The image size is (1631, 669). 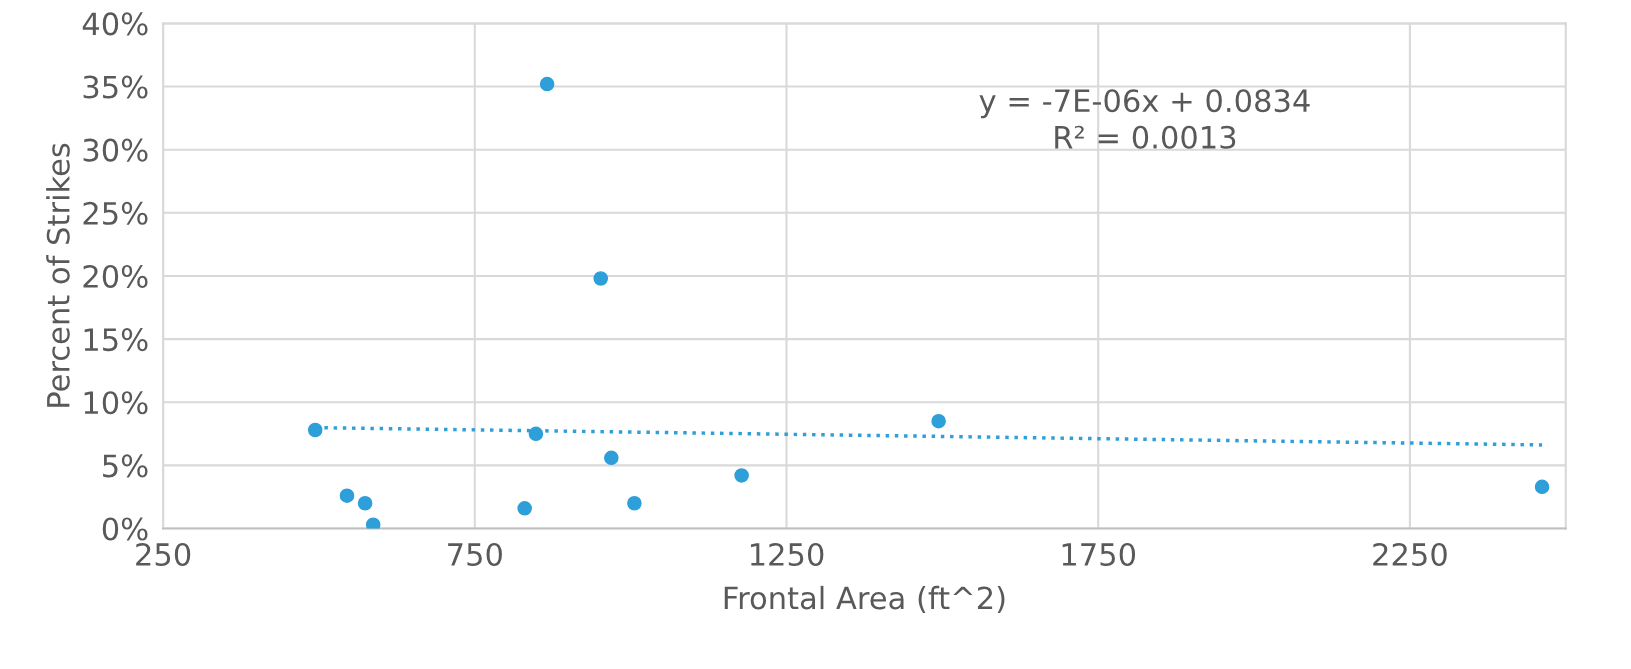 I want to click on y-tick-label: 30%, so click(x=115, y=150).